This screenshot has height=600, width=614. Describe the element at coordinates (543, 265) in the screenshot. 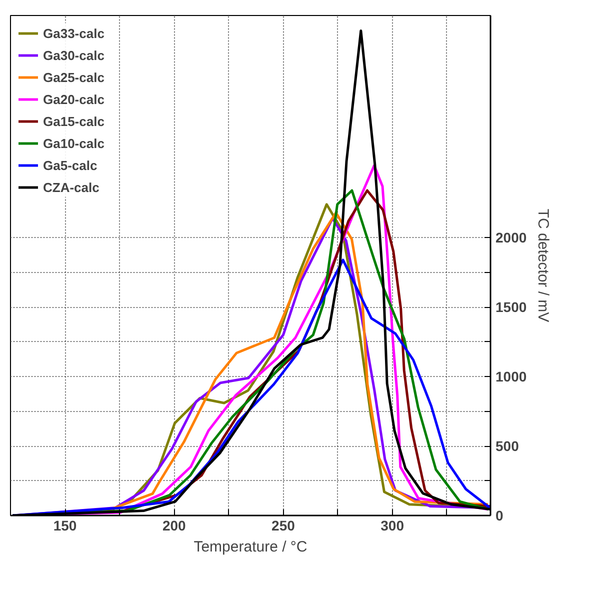

I see `y-axis-title: TC detector / mV` at that location.